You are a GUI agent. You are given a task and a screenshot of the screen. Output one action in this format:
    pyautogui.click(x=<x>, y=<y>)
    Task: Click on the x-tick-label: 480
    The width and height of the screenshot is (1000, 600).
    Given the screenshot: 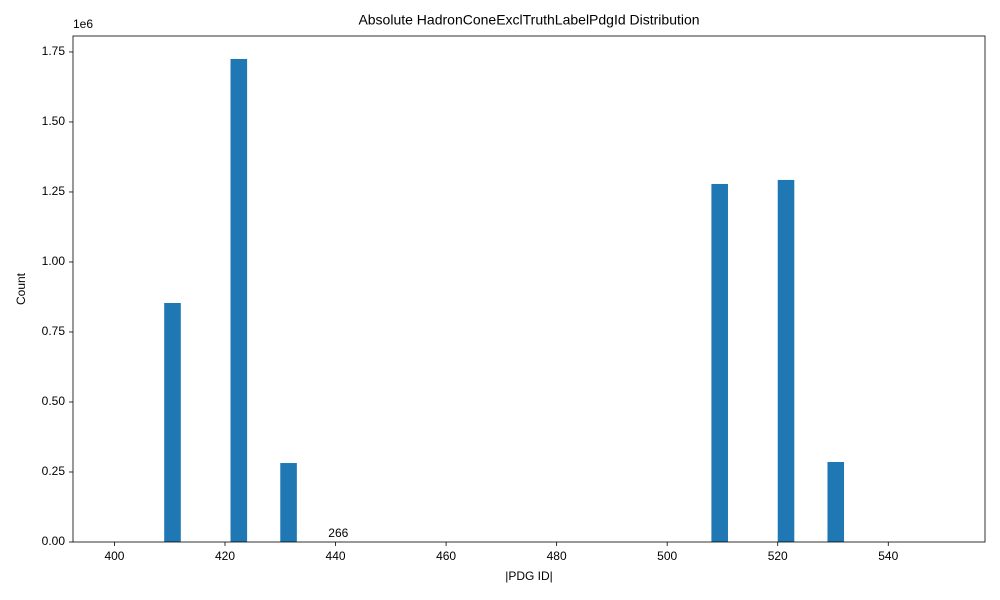 What is the action you would take?
    pyautogui.click(x=557, y=556)
    